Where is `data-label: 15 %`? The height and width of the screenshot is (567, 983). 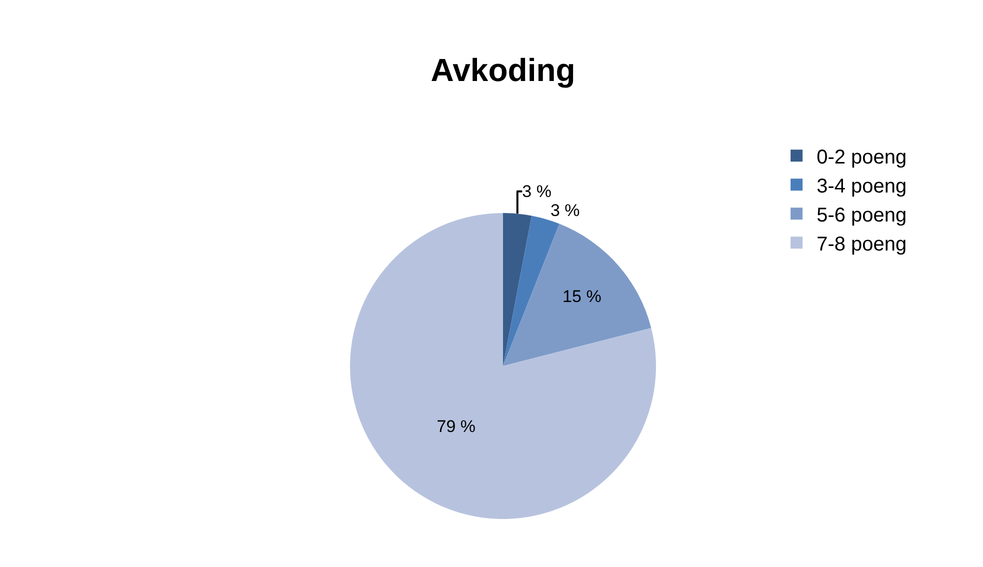 data-label: 15 % is located at coordinates (582, 296).